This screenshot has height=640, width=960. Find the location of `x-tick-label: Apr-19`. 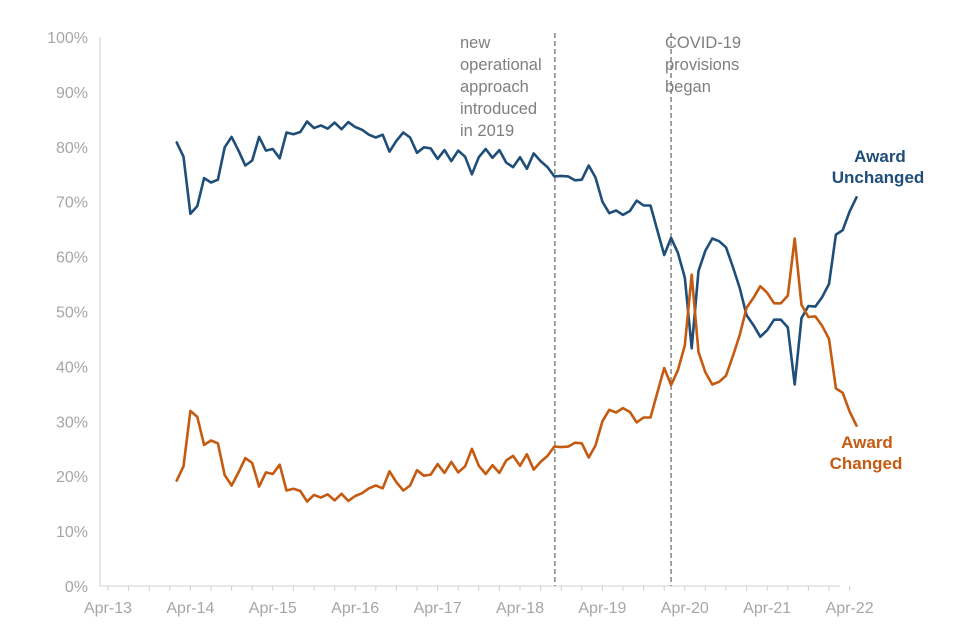

x-tick-label: Apr-19 is located at coordinates (602, 608).